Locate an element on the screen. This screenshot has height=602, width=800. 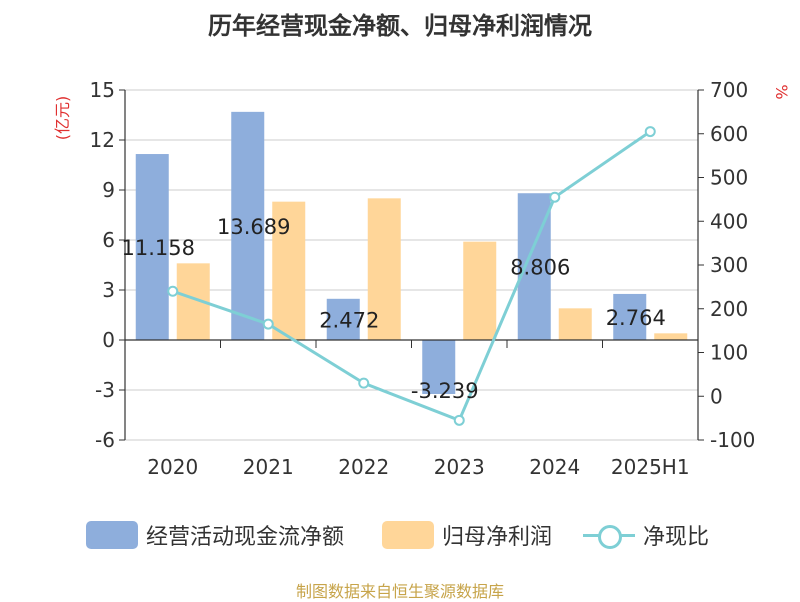
legend-item-cashflow: 经营活动现金流净额 is located at coordinates (215, 535).